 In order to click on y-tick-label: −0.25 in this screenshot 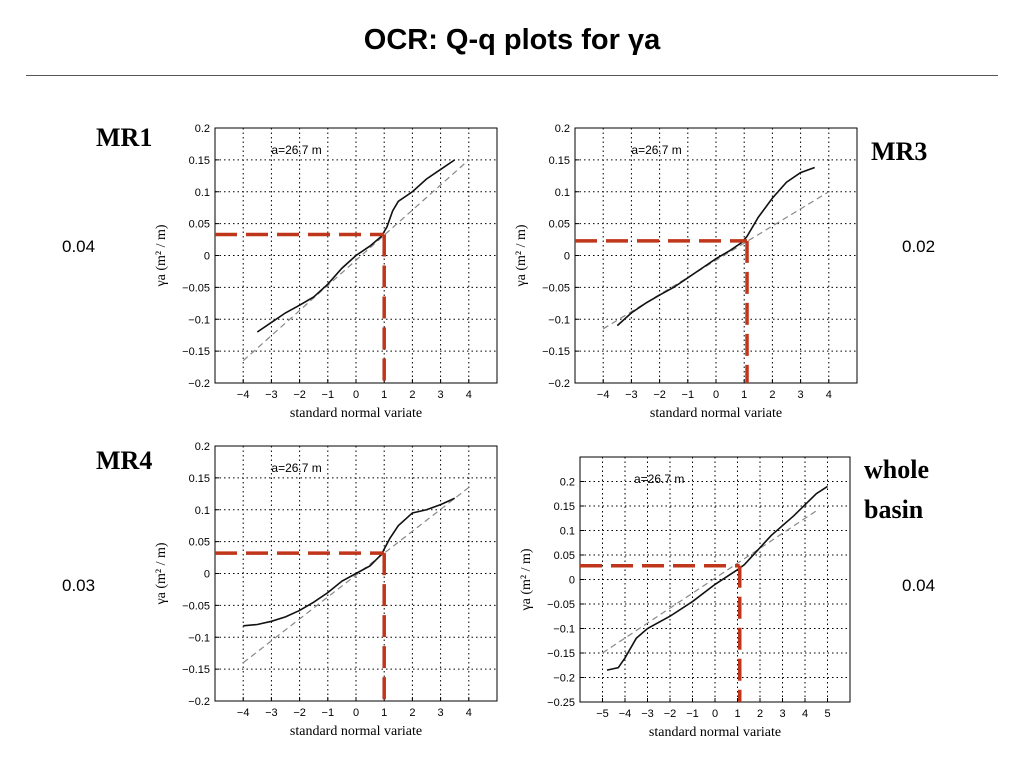, I will do `click(561, 703)`.